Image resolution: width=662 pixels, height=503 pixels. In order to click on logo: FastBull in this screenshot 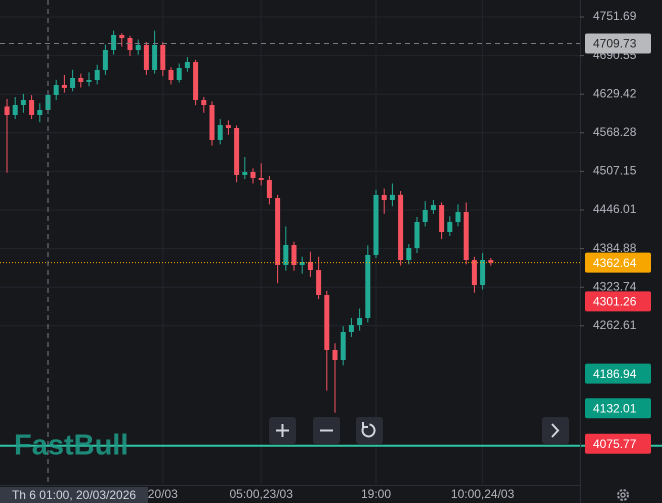, I will do `click(71, 446)`.